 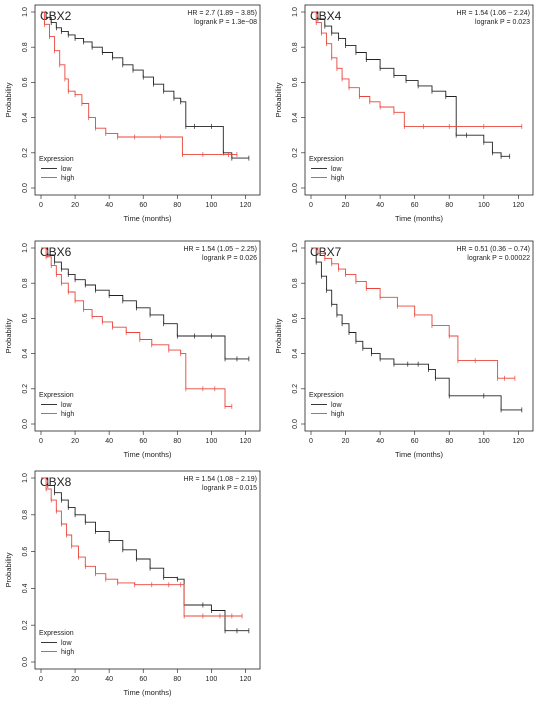 What do you see at coordinates (326, 16) in the screenshot?
I see `chart-title: CBX4` at bounding box center [326, 16].